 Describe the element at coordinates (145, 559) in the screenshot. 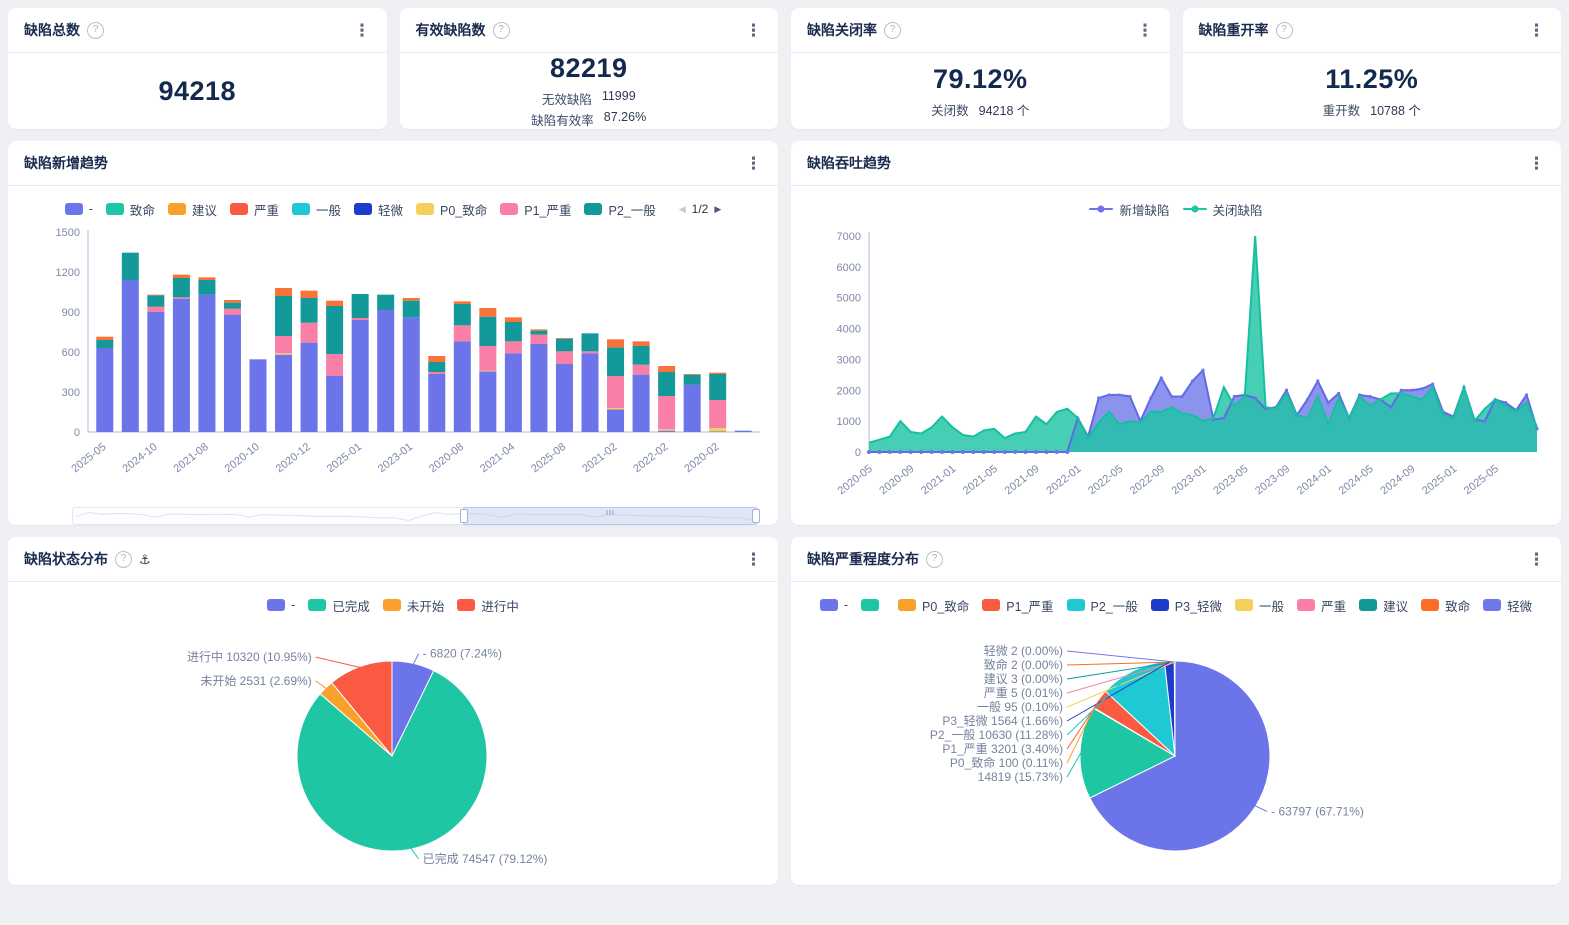

I see `drill-anchor-icon: ⚓` at that location.